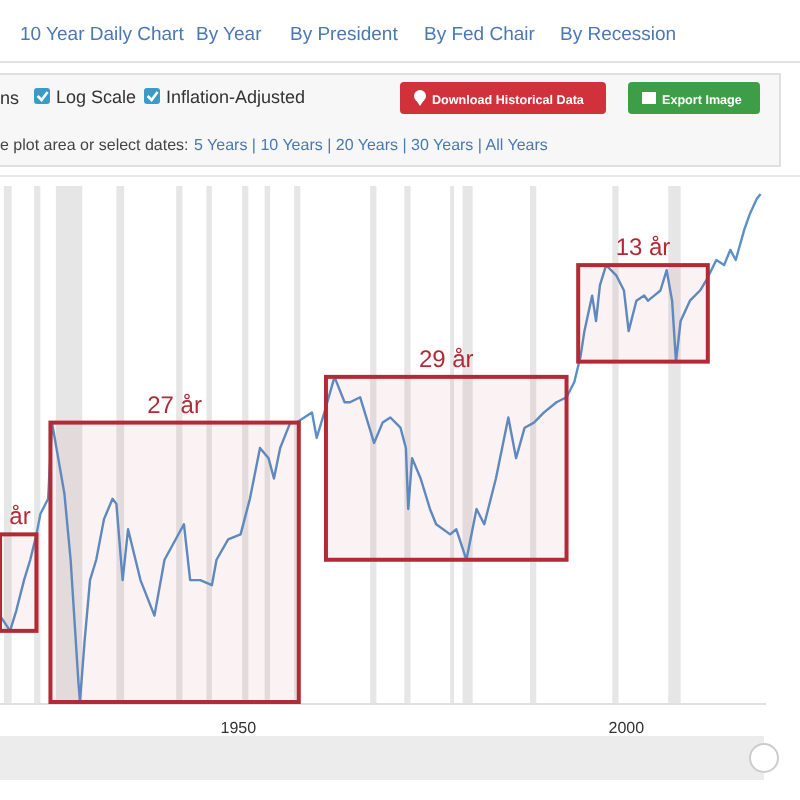 The height and width of the screenshot is (800, 800). Describe the element at coordinates (643, 247) in the screenshot. I see `band-label: 13 år` at that location.